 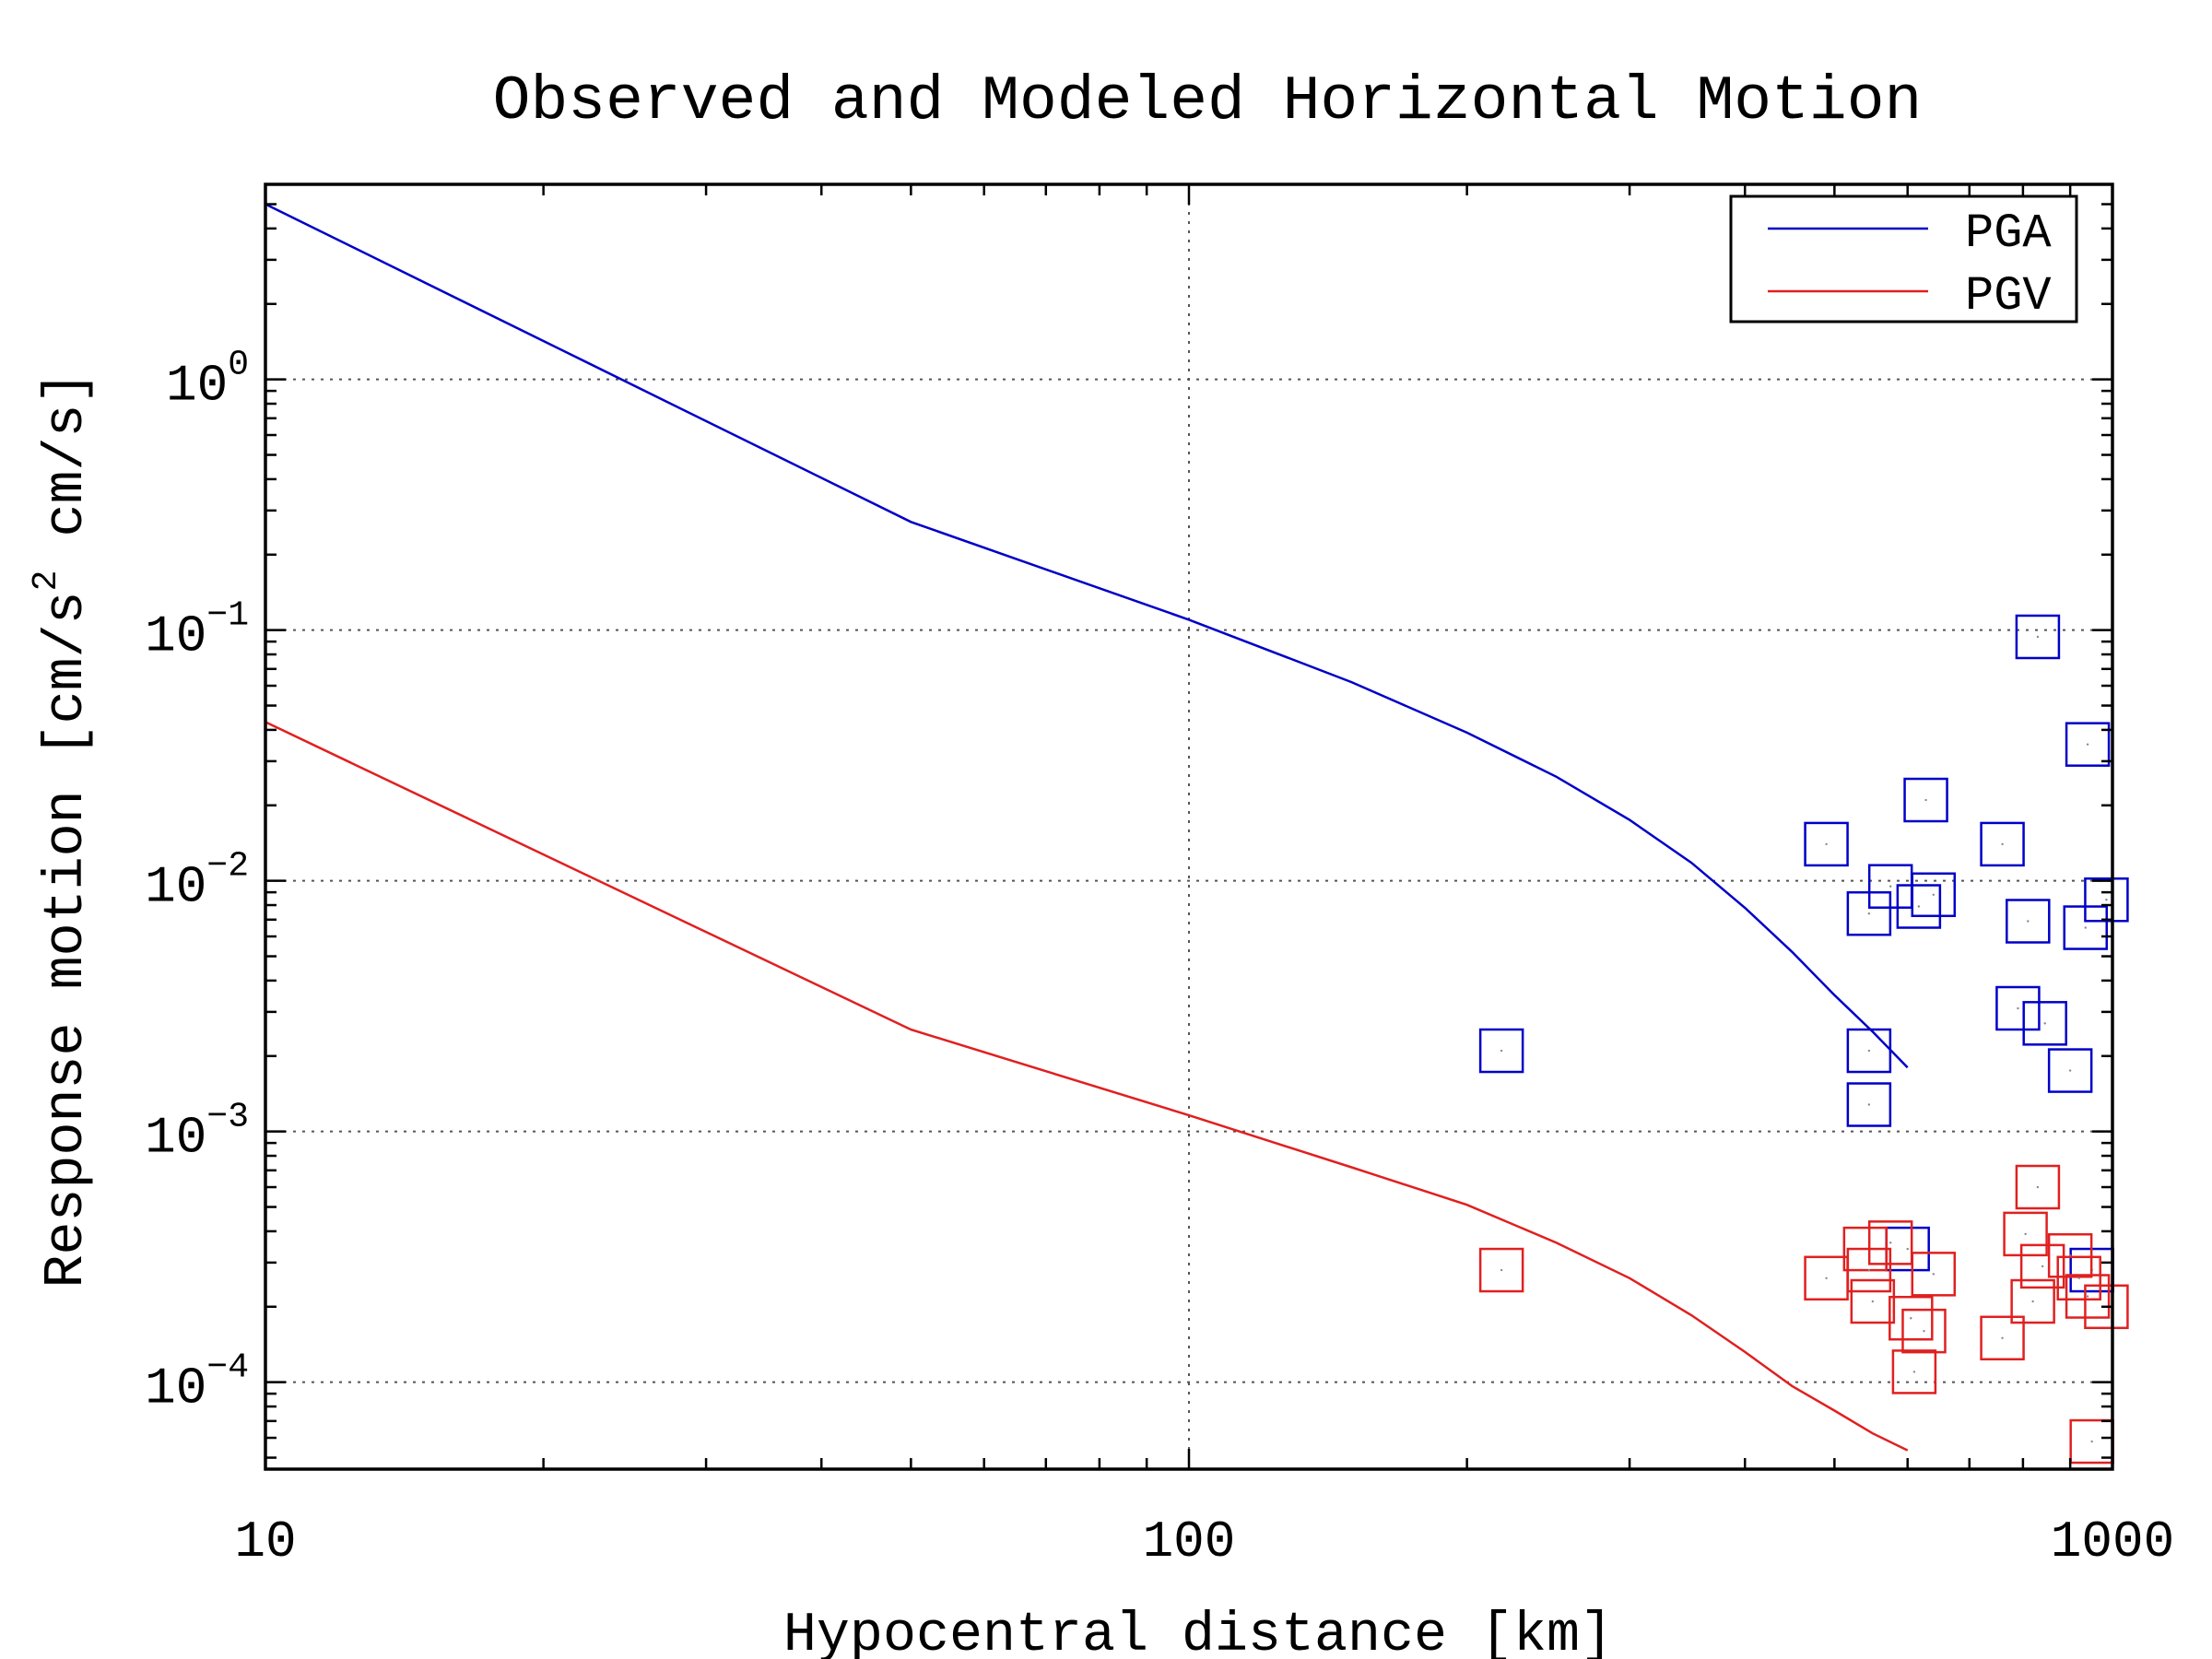 What do you see at coordinates (2112, 1541) in the screenshot?
I see `x-tick-label: 1000` at bounding box center [2112, 1541].